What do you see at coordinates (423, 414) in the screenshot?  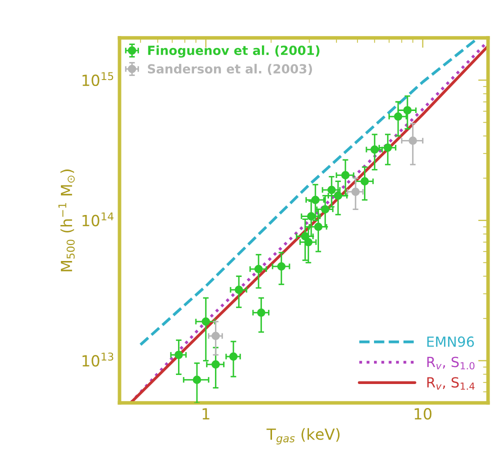 I see `x-tick-label: 10` at bounding box center [423, 414].